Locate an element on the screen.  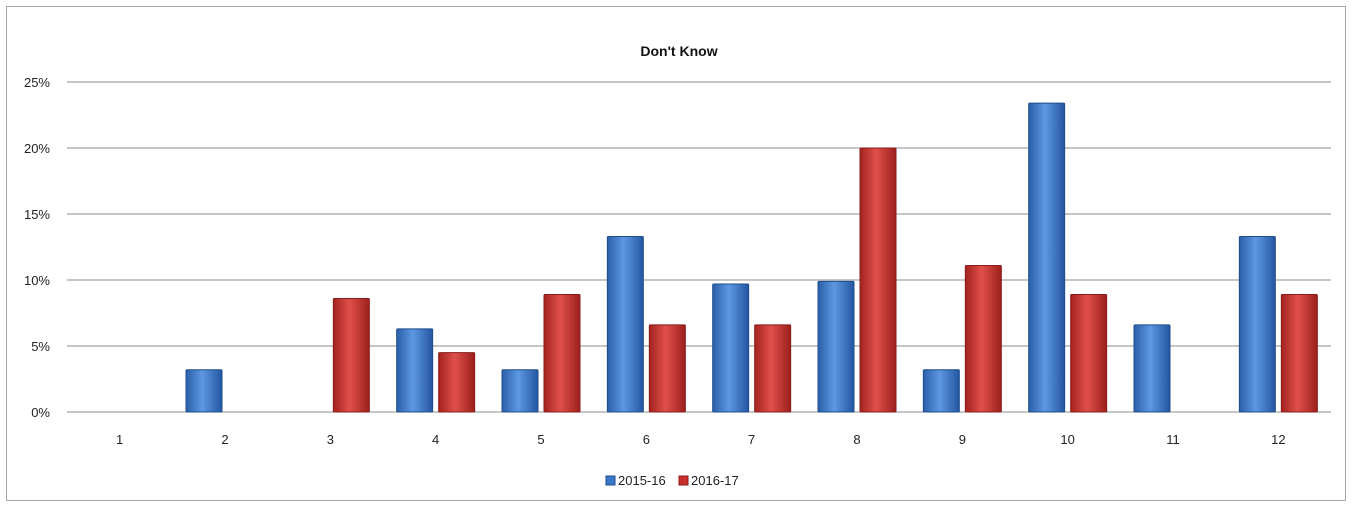
y-tick-label: 20% is located at coordinates (37, 148).